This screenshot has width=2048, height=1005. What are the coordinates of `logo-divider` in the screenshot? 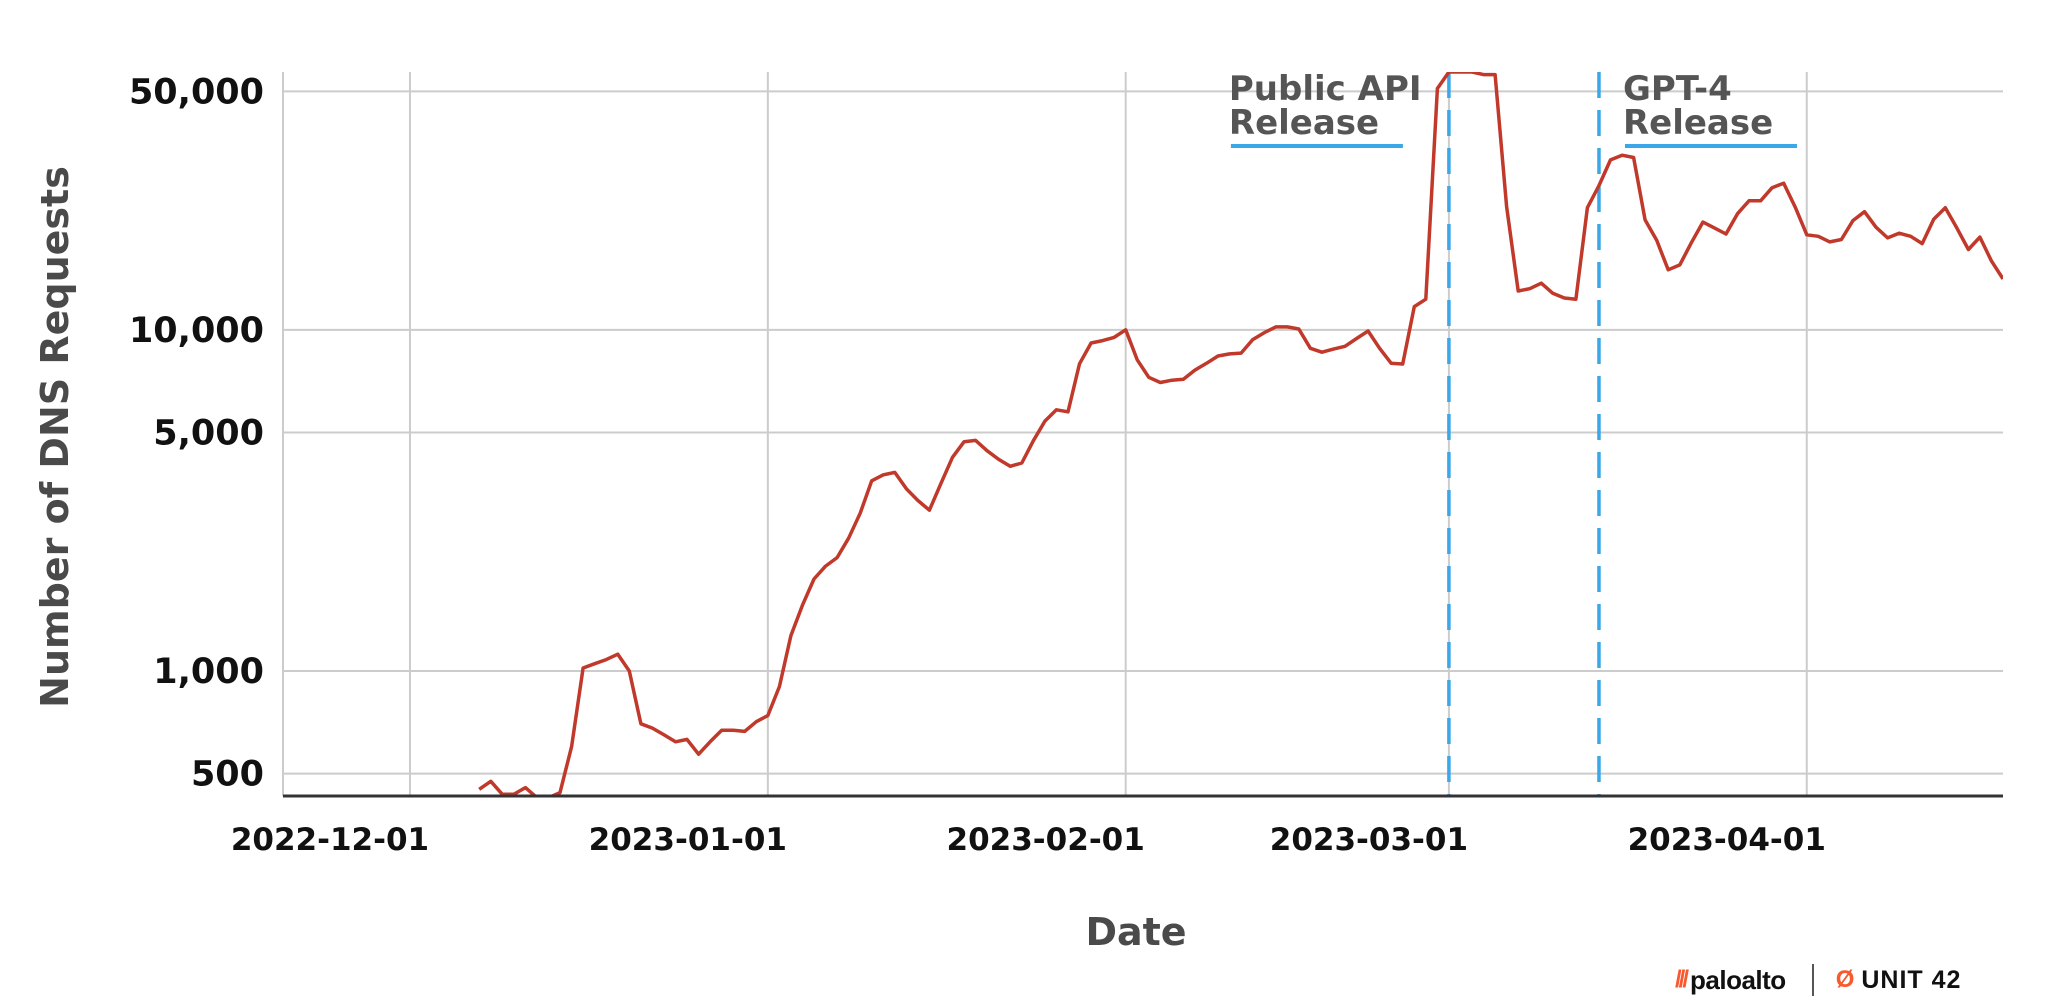 It's located at (1812, 980).